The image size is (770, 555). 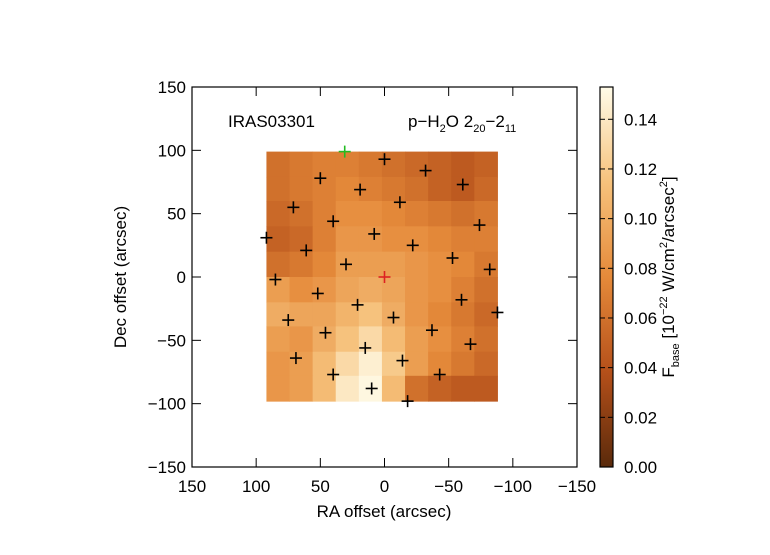 I want to click on text-part: /arcsec, so click(x=668, y=214).